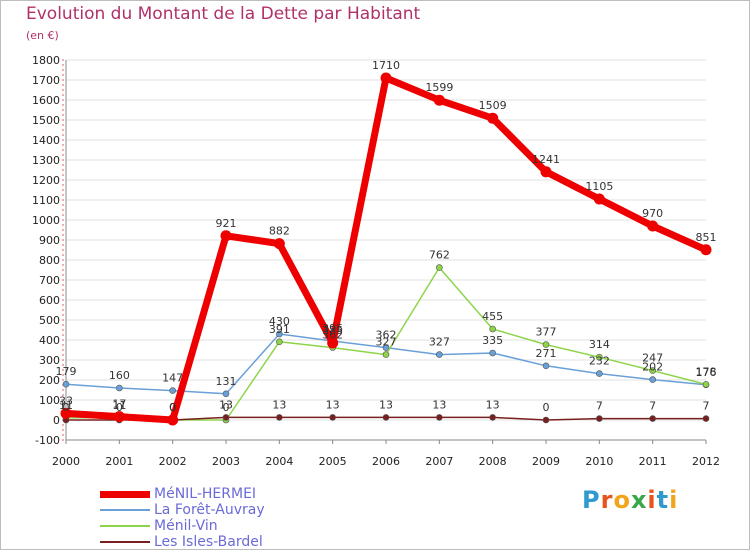 The width and height of the screenshot is (750, 550). What do you see at coordinates (182, 510) in the screenshot?
I see `legend-item: La Forêt-Auvray` at bounding box center [182, 510].